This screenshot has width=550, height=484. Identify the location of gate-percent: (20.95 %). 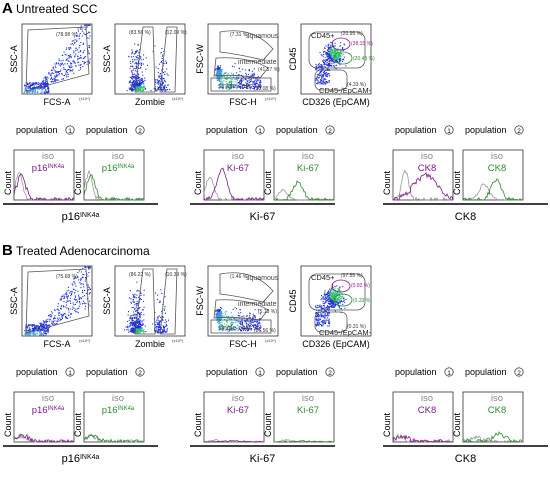
(352, 34).